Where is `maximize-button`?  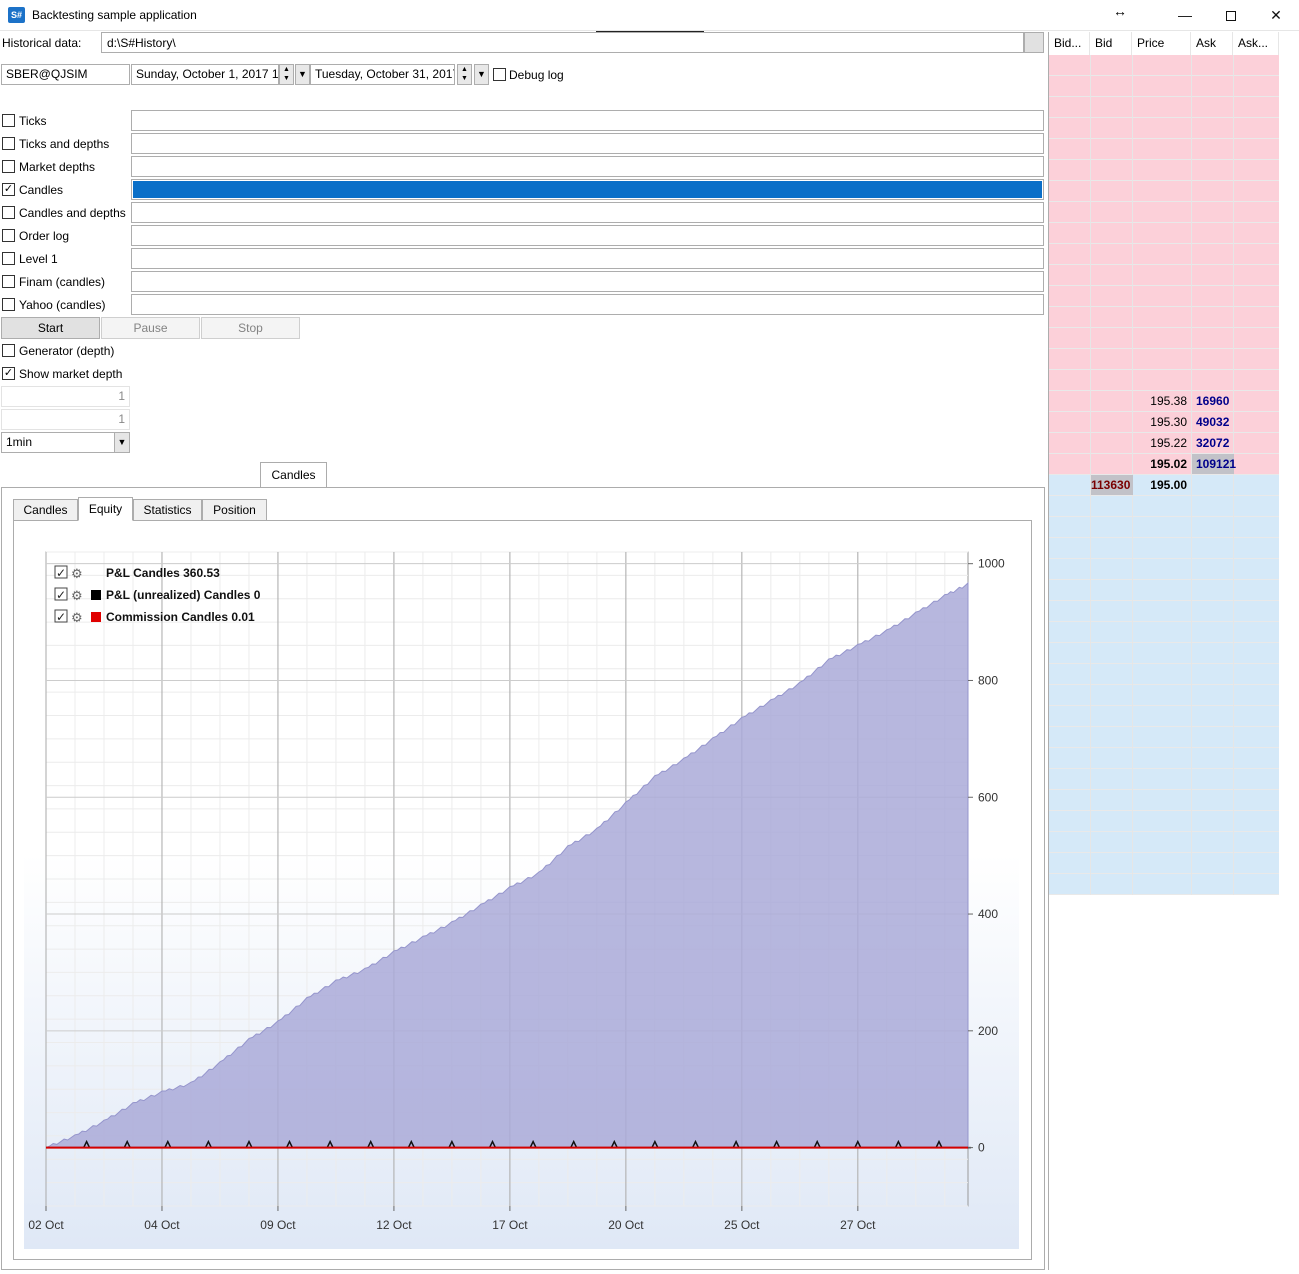
maximize-button is located at coordinates (1231, 15).